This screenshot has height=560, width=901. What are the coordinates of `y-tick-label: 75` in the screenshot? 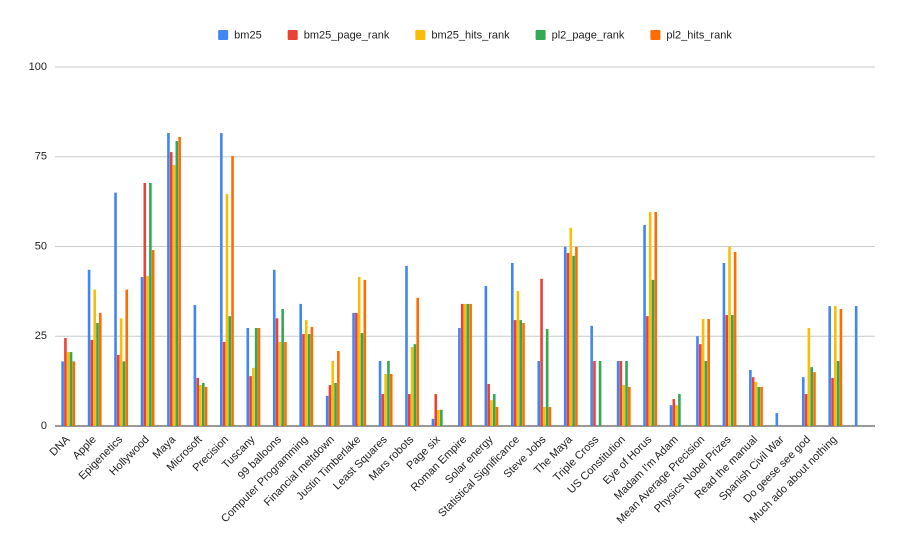 It's located at (41, 157).